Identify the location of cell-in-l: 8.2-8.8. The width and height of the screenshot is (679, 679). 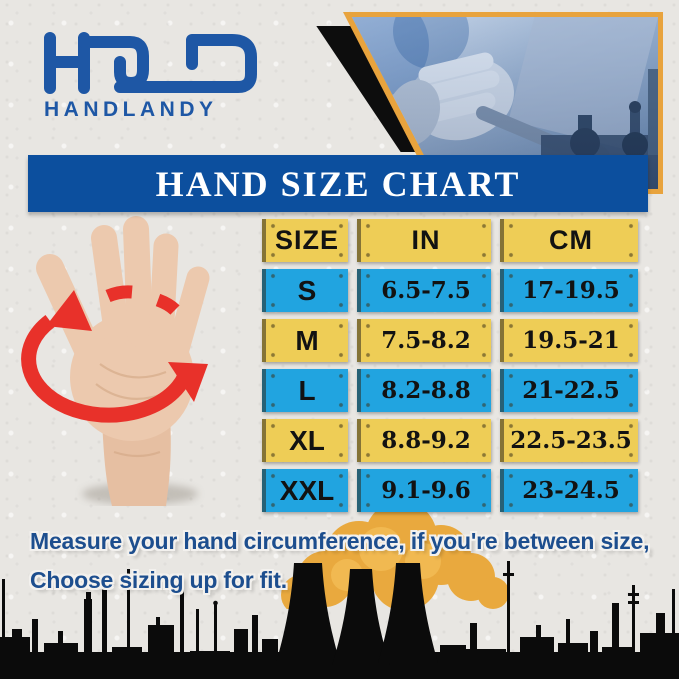
(424, 390).